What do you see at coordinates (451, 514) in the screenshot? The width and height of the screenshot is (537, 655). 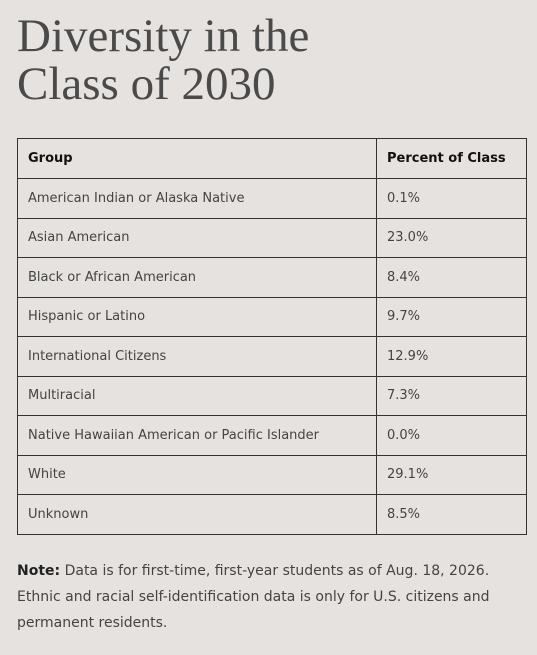 I see `percent-cell: 8.5%` at bounding box center [451, 514].